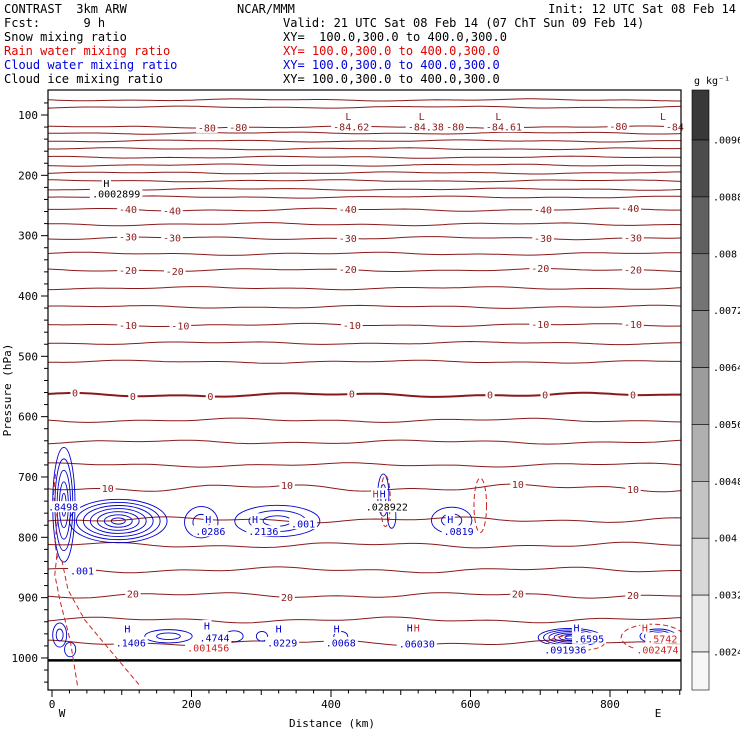  Describe the element at coordinates (726, 368) in the screenshot. I see `svg-text: .0064` at that location.